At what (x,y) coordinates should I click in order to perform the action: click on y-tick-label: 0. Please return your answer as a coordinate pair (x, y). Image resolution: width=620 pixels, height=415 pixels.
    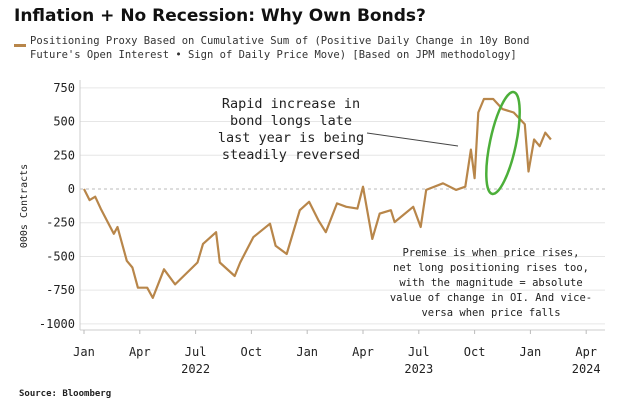
    Looking at the image, I should click on (71, 189).